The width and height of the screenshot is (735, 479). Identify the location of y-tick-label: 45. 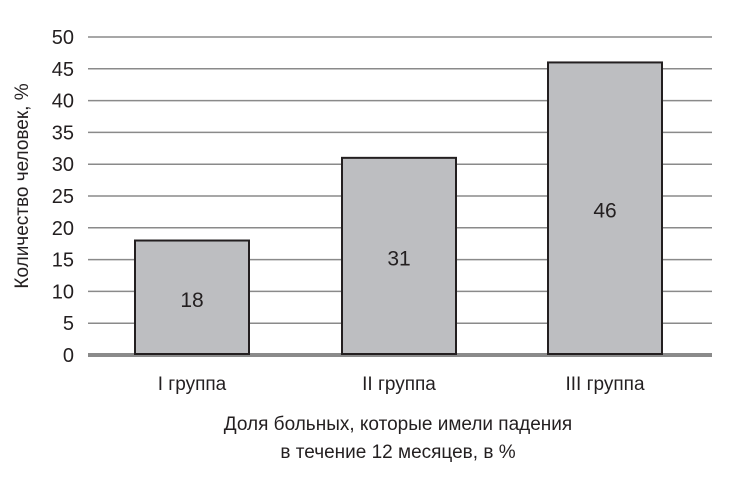
(63, 70).